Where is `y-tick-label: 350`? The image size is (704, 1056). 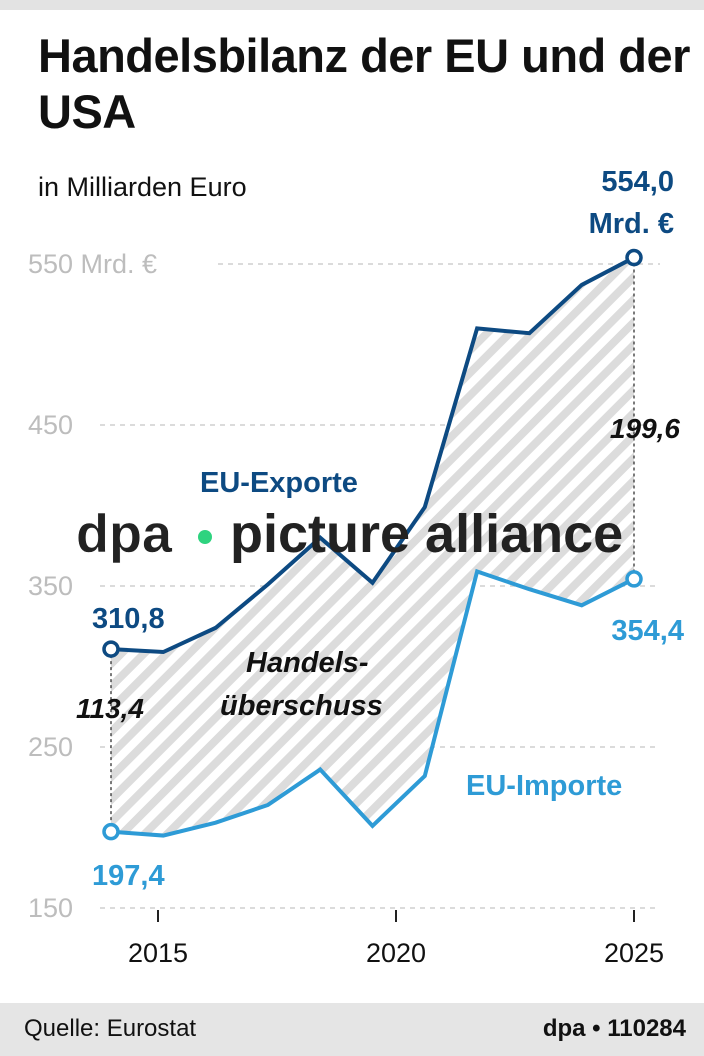 y-tick-label: 350 is located at coordinates (50, 586).